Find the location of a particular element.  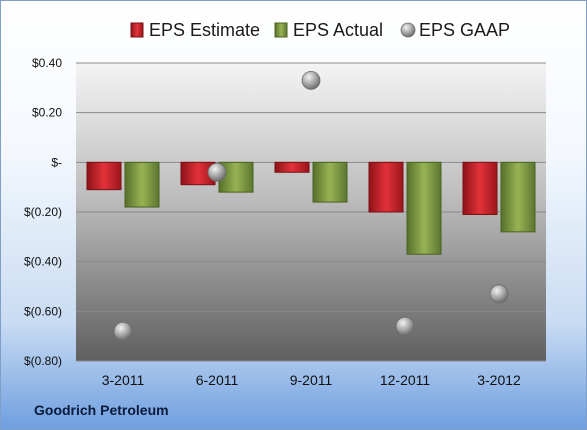

eps-estimate-legend-swatch is located at coordinates (137, 30).